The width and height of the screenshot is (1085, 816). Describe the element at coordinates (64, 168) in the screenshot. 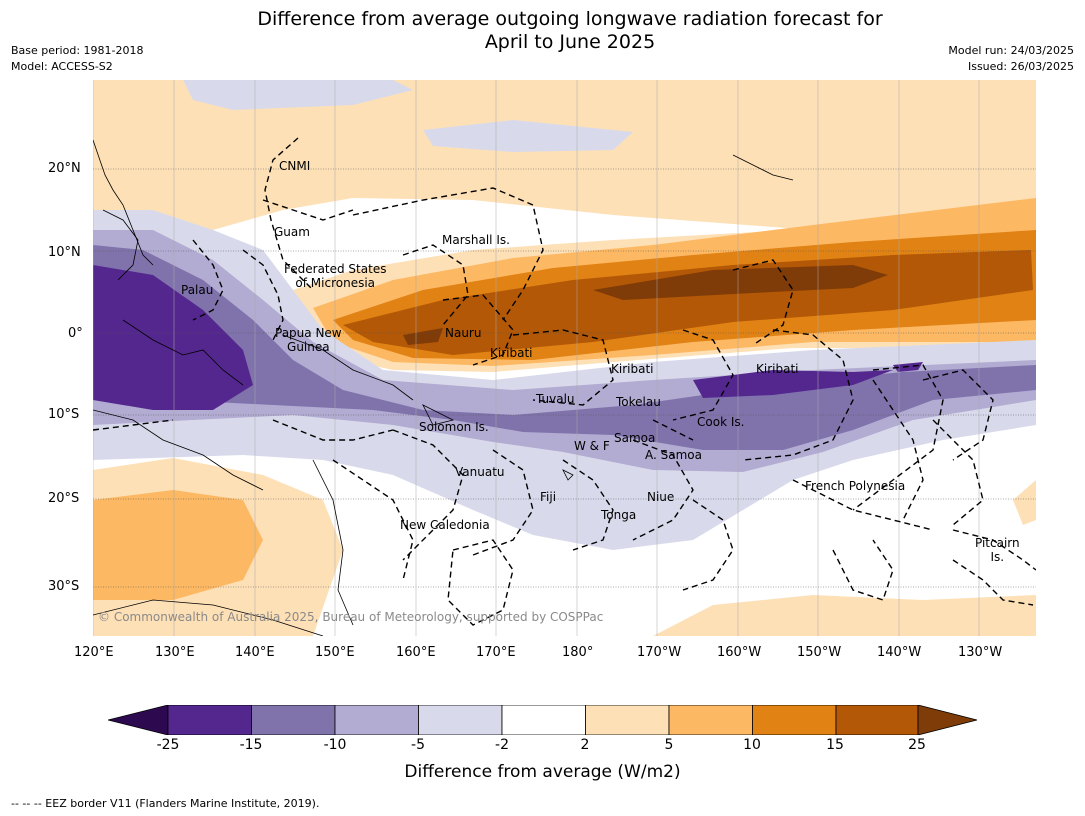

I see `y-tick-20n: 20°N` at that location.